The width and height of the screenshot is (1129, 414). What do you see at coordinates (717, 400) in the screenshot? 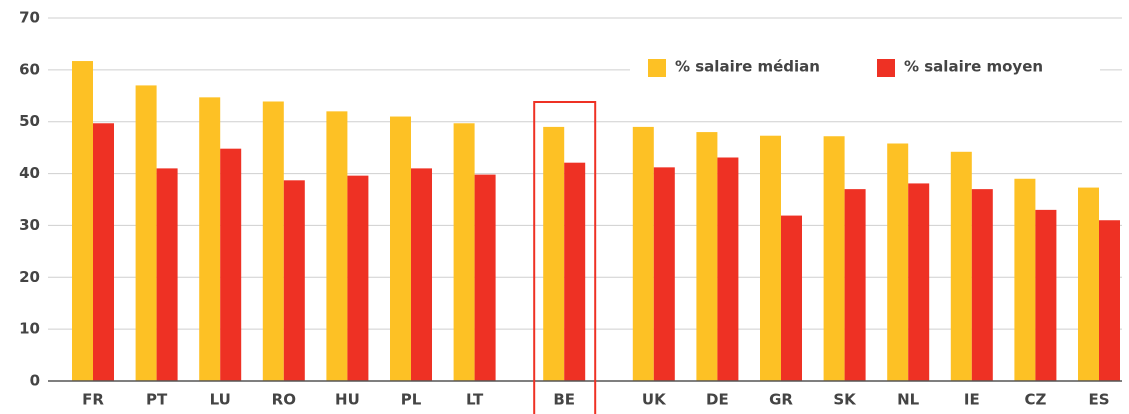
I see `x-tick-label: DE` at bounding box center [717, 400].